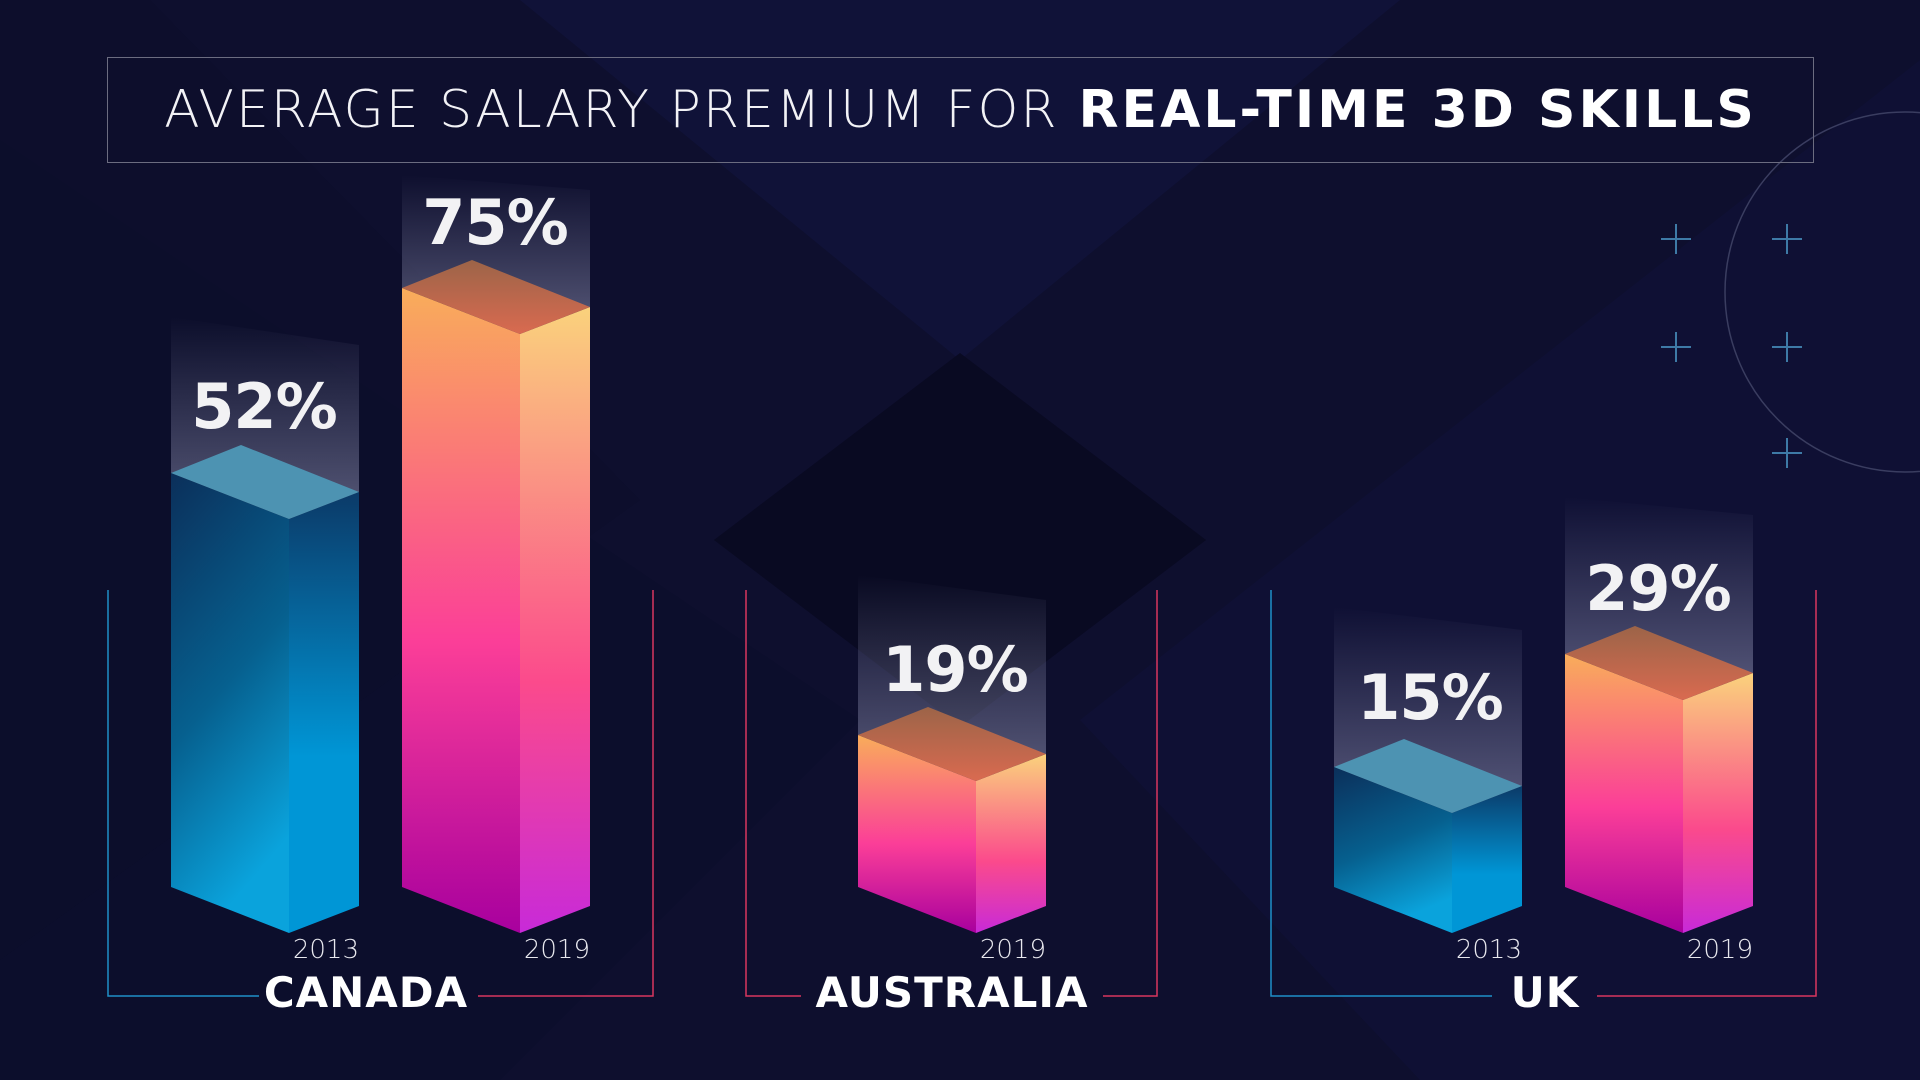 This screenshot has height=1080, width=1920. I want to click on value-label-canada-2019: 75%, so click(495, 222).